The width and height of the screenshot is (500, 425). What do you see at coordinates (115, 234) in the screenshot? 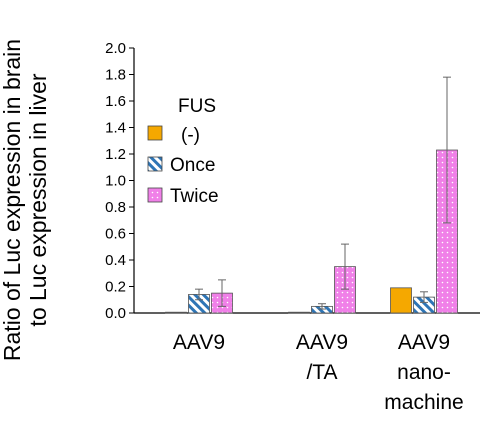
I see `y-tick-label: 0.6` at bounding box center [115, 234].